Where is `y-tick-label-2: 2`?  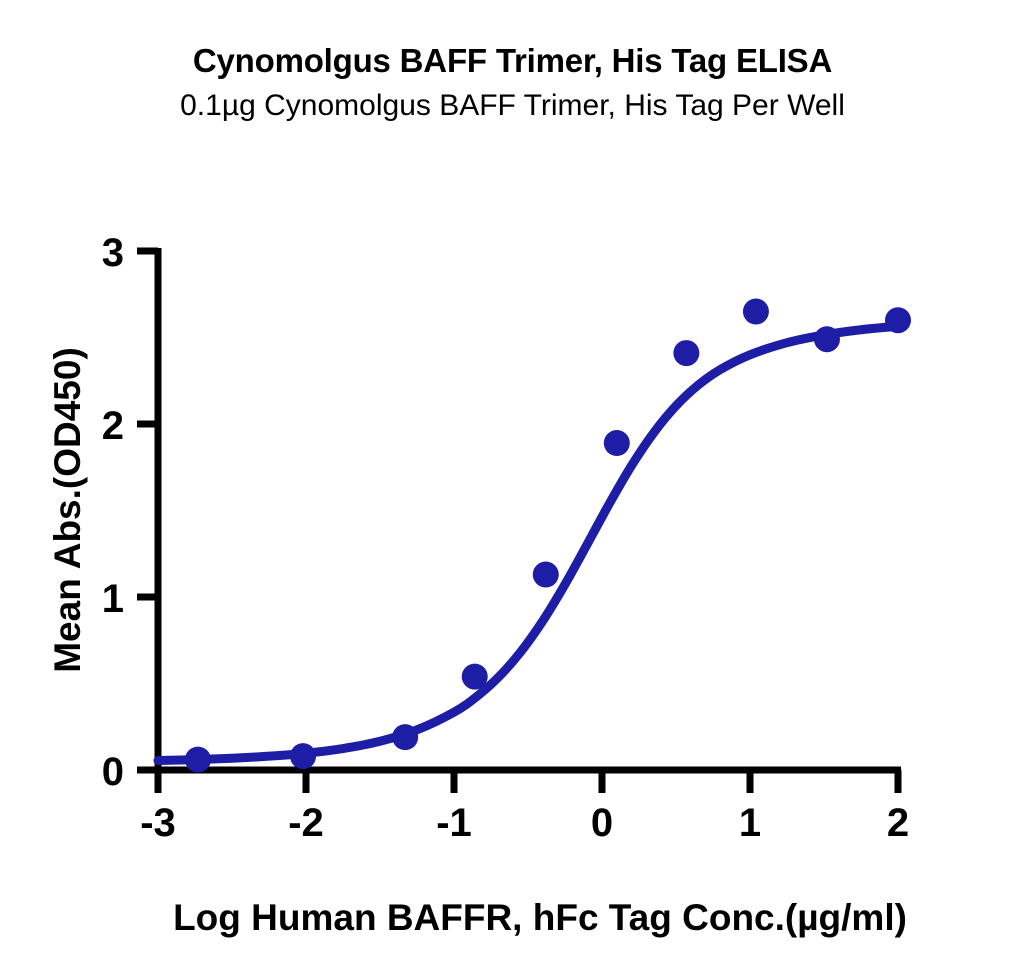 y-tick-label-2: 2 is located at coordinates (113, 426).